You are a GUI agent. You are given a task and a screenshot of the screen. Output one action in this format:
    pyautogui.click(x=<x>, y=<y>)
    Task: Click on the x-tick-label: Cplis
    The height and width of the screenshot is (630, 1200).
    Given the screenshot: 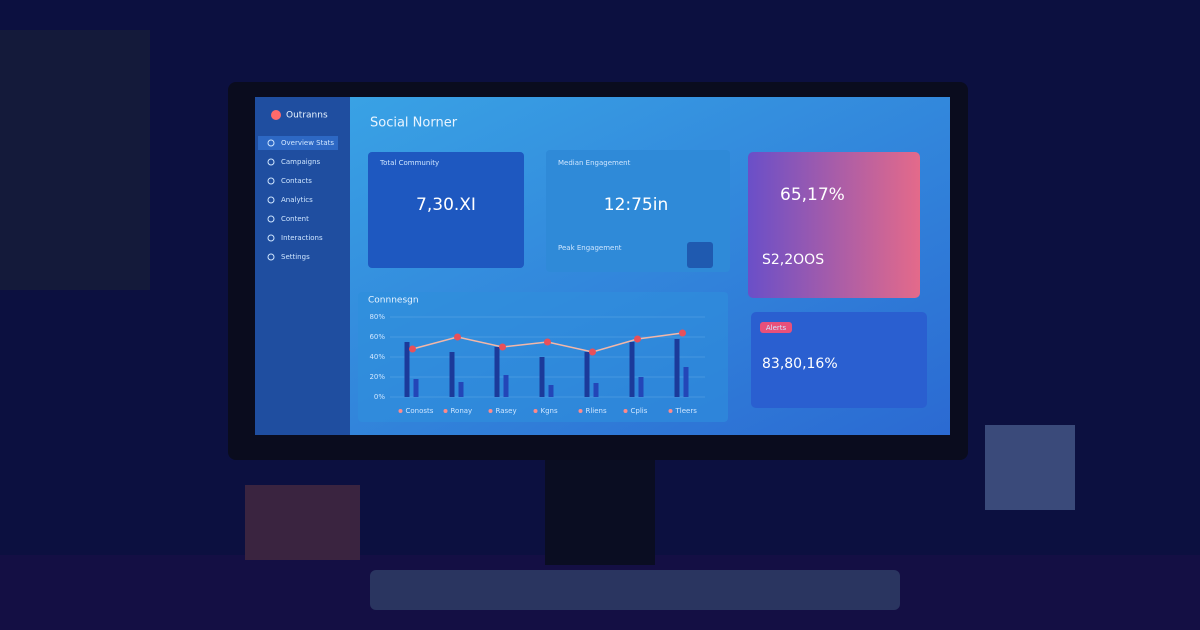 What is the action you would take?
    pyautogui.click(x=639, y=411)
    